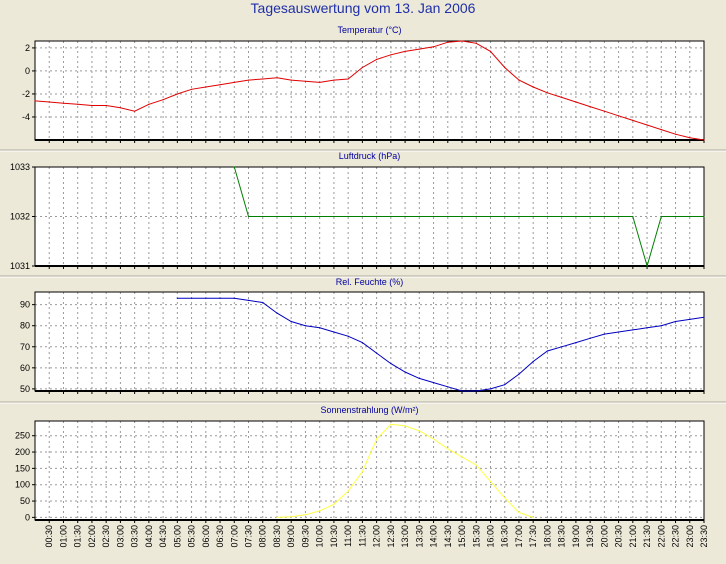 This screenshot has height=564, width=726. What do you see at coordinates (220, 536) in the screenshot?
I see `x-tick-label-12: 06:30` at bounding box center [220, 536].